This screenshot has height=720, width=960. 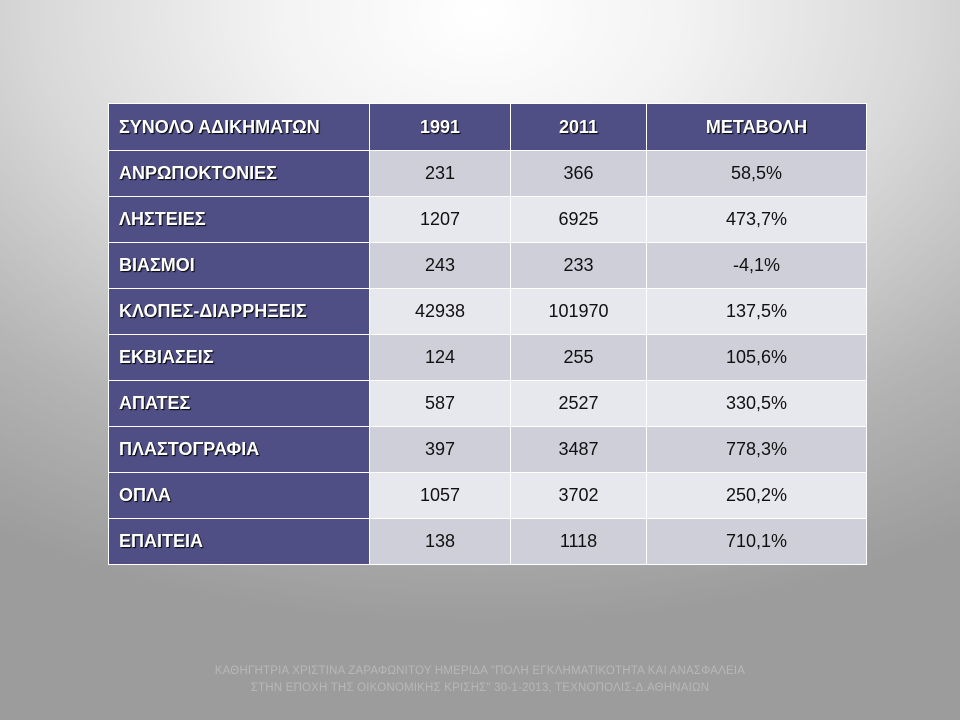 I want to click on table-row: ΠΛΑΣΤΟΓΡΑΦΙΑ 397 3487 778,3%, so click(x=487, y=449).